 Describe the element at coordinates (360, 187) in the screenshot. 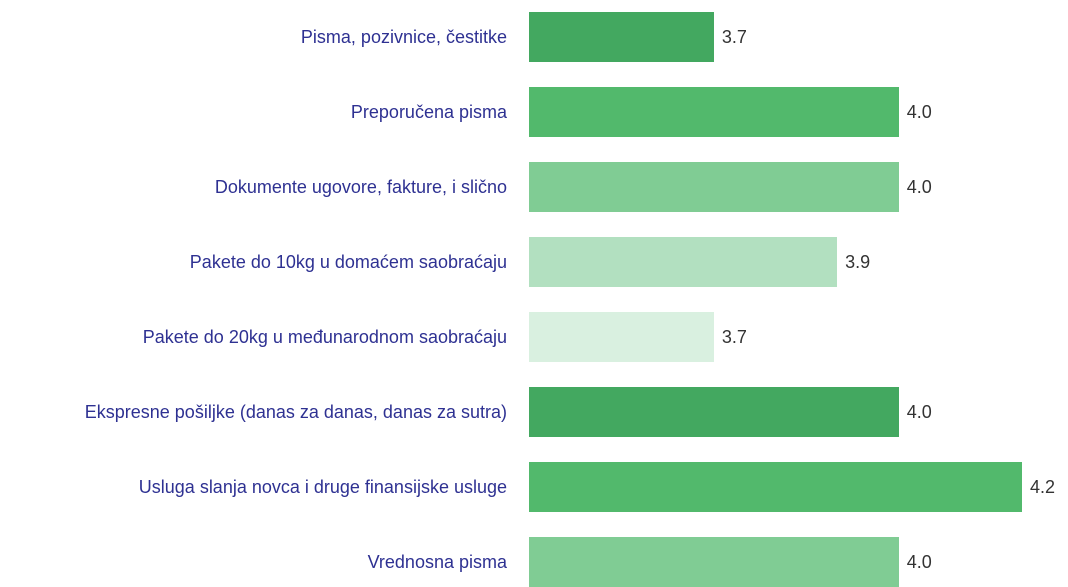

I see `category-label: Dokumente ugovore, fakture, i slično` at that location.